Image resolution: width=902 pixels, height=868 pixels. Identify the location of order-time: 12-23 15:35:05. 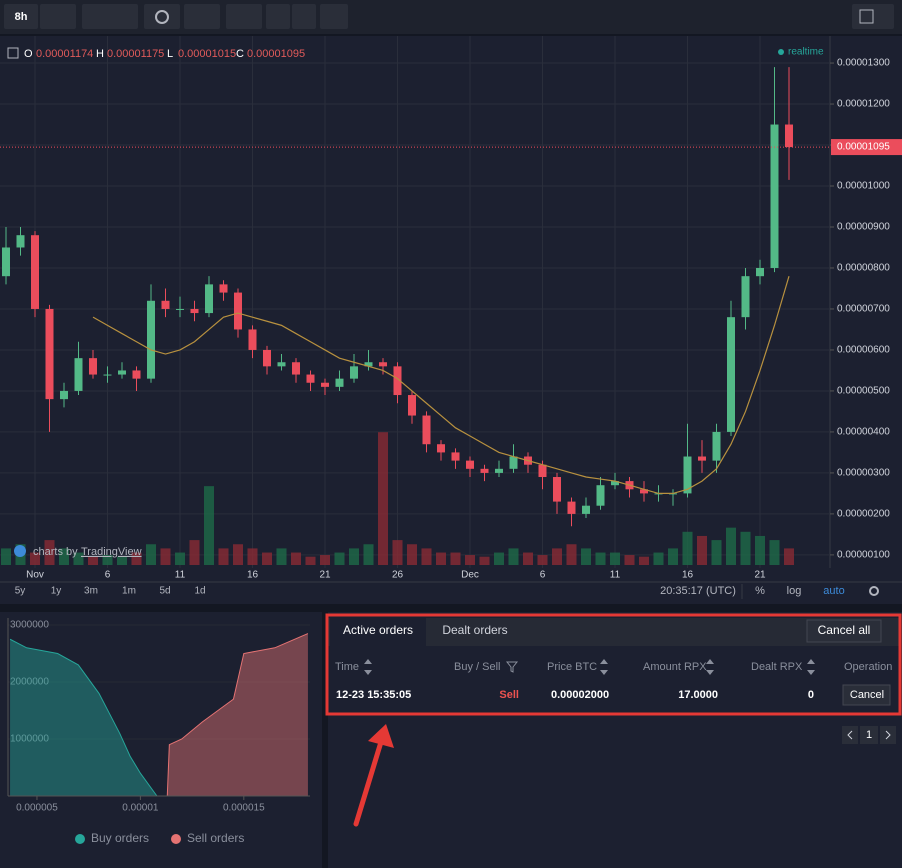
(373, 695).